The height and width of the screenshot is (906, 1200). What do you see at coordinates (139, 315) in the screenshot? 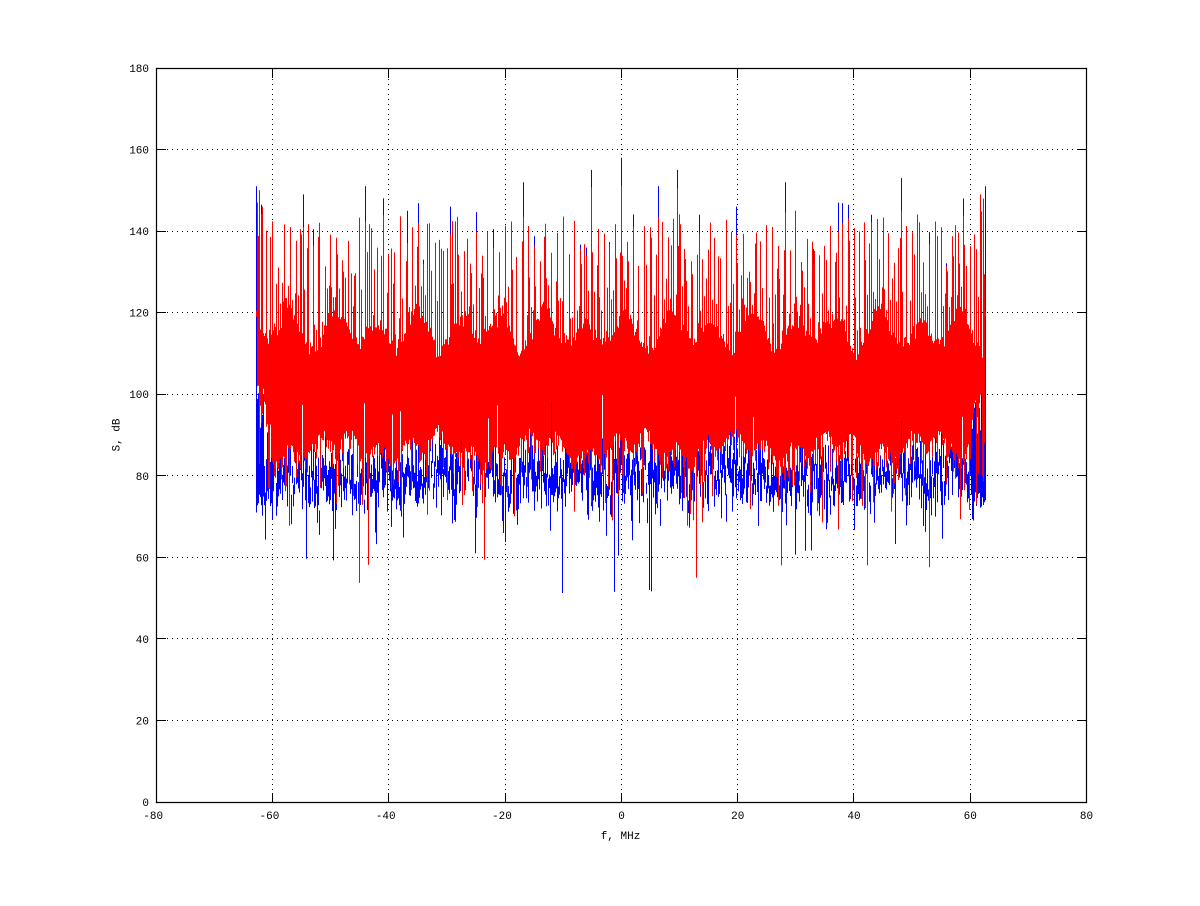
I see `svg-text: 120` at bounding box center [139, 315].